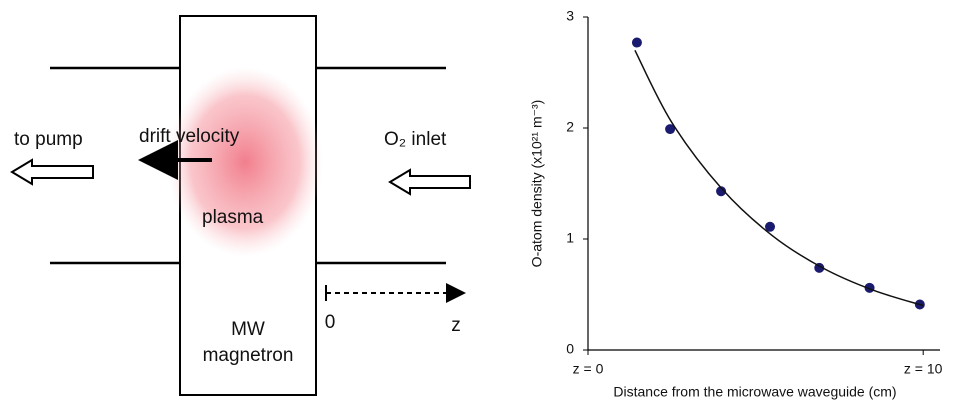  I want to click on label: 0, so click(330, 322).